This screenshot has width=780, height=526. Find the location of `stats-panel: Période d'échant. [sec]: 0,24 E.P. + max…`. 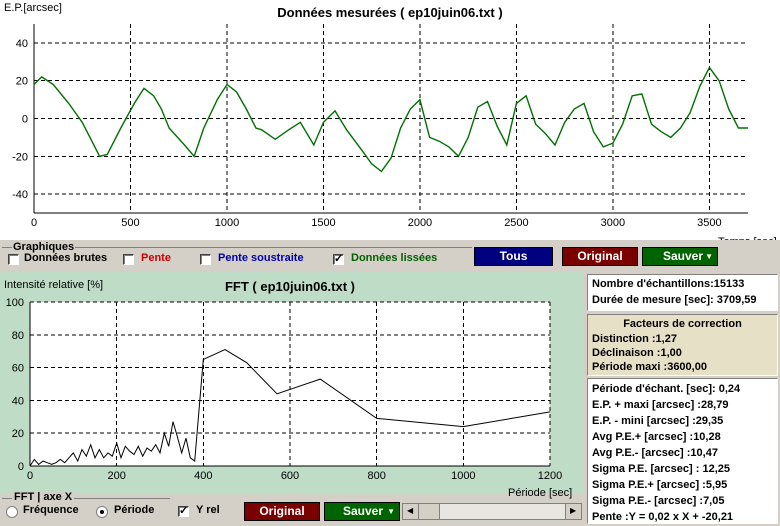

stats-panel: Période d'échant. [sec]: 0,24 E.P. + max… is located at coordinates (682, 451).